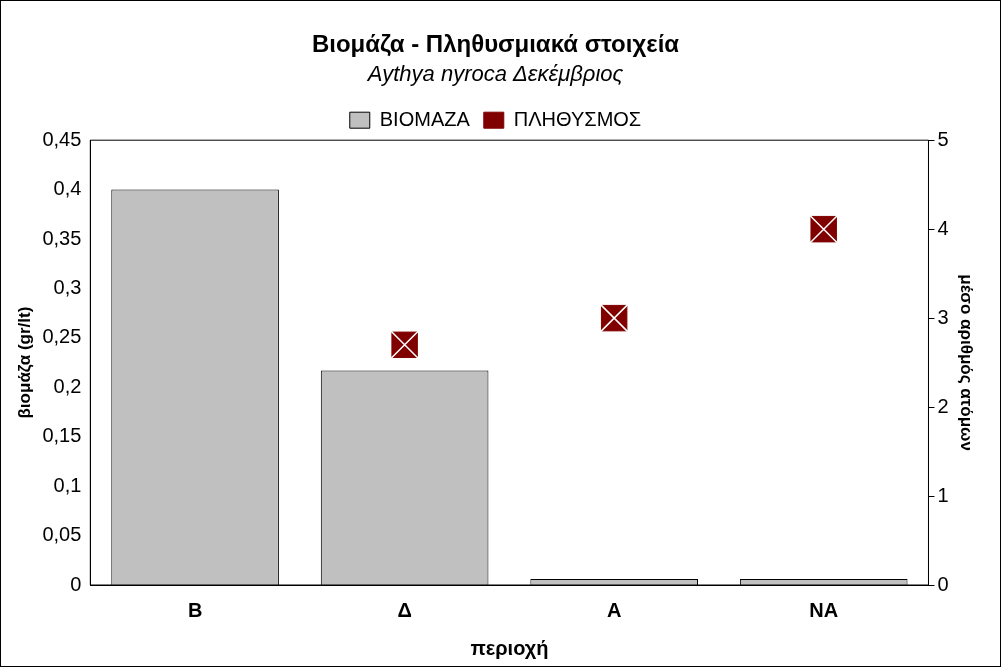 The image size is (1001, 667). Describe the element at coordinates (67, 484) in the screenshot. I see `y-tick-label: 0,1` at that location.